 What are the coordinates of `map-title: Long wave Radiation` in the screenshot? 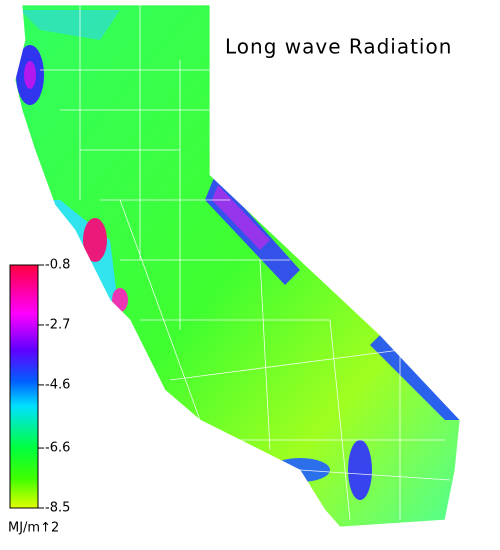 It's located at (338, 47).